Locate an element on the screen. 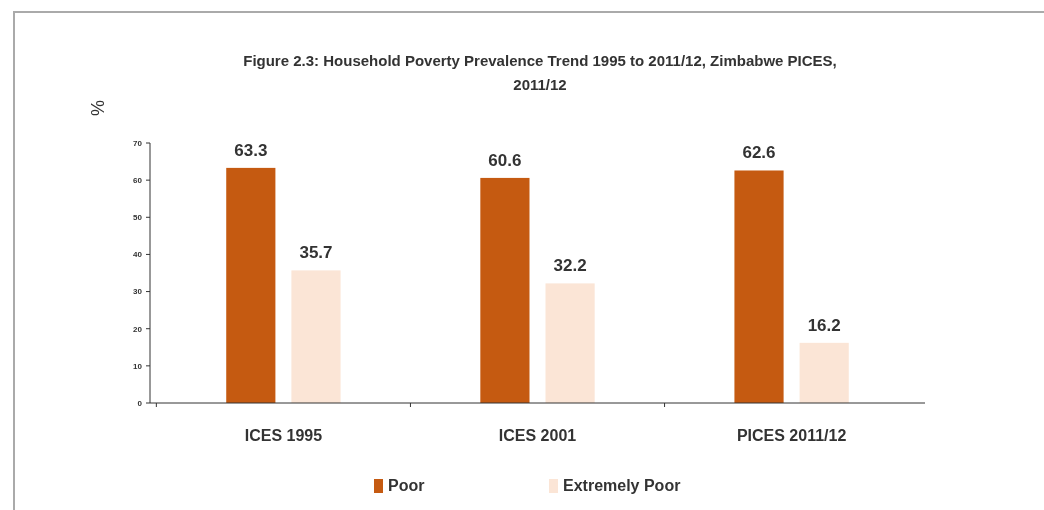 The height and width of the screenshot is (510, 1044). y-tick-label: 70 is located at coordinates (138, 143).